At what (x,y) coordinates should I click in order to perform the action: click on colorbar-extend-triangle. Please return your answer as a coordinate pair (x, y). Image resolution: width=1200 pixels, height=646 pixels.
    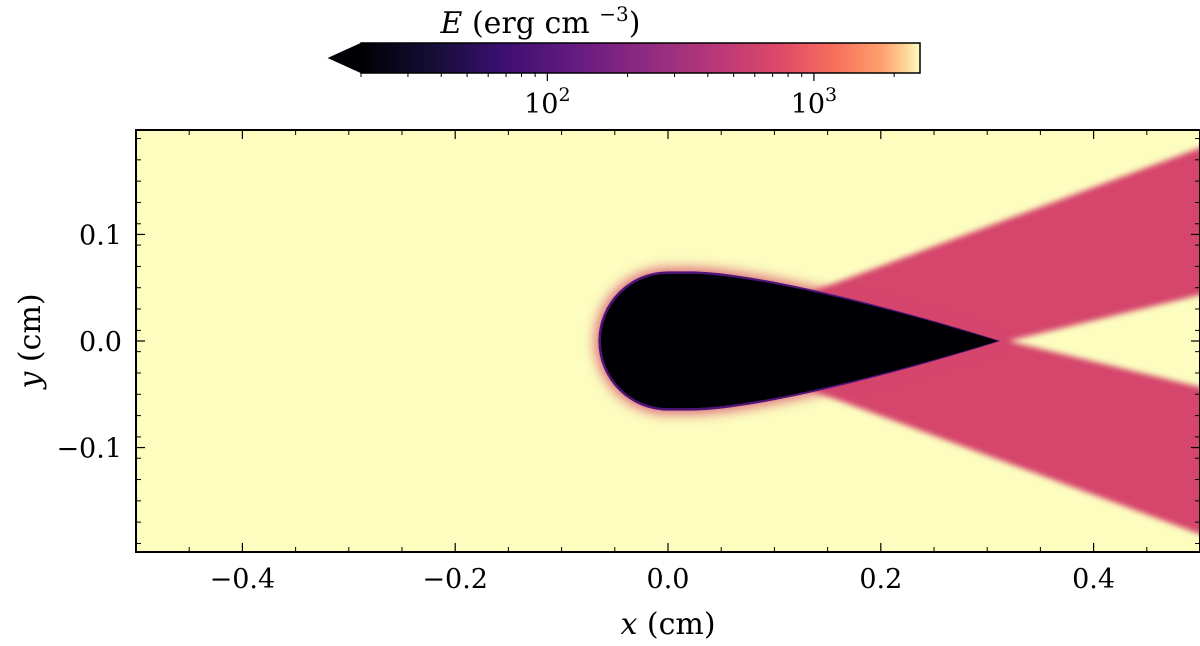
    Looking at the image, I should click on (345, 58).